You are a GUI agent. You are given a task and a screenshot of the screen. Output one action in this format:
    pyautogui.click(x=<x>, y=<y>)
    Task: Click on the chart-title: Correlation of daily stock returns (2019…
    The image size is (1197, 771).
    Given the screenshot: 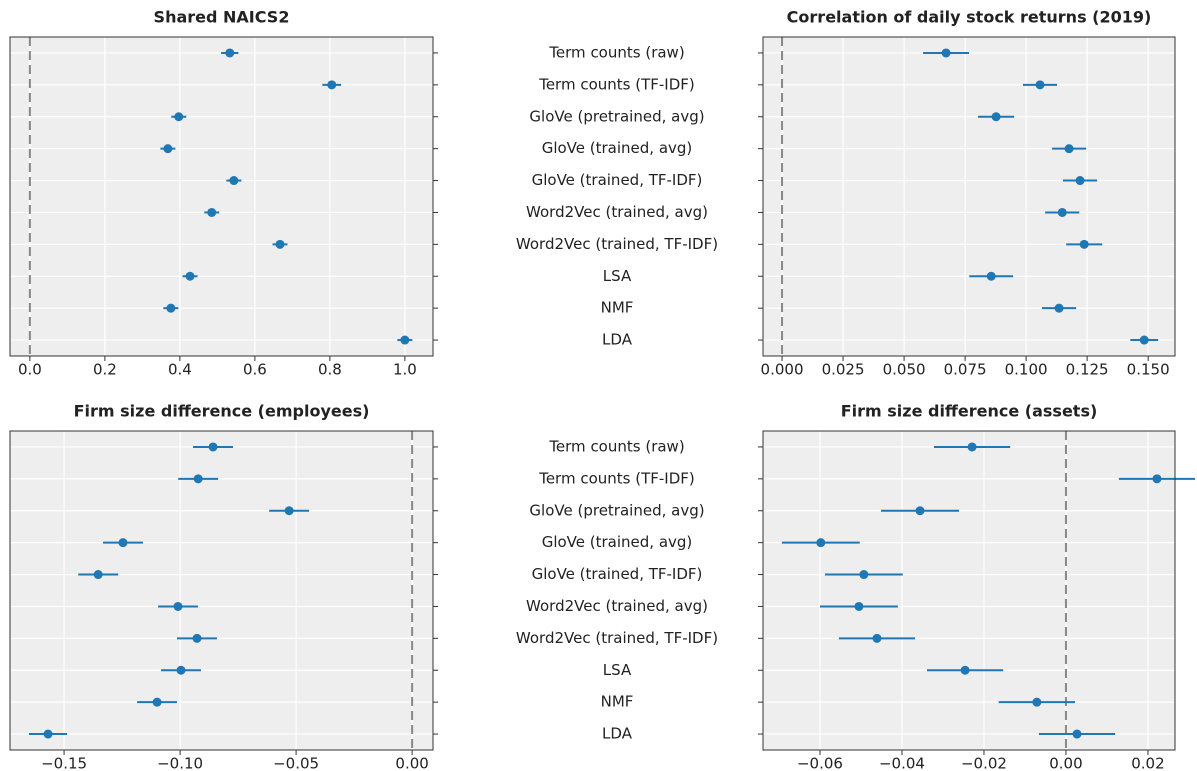 What is the action you would take?
    pyautogui.click(x=969, y=17)
    